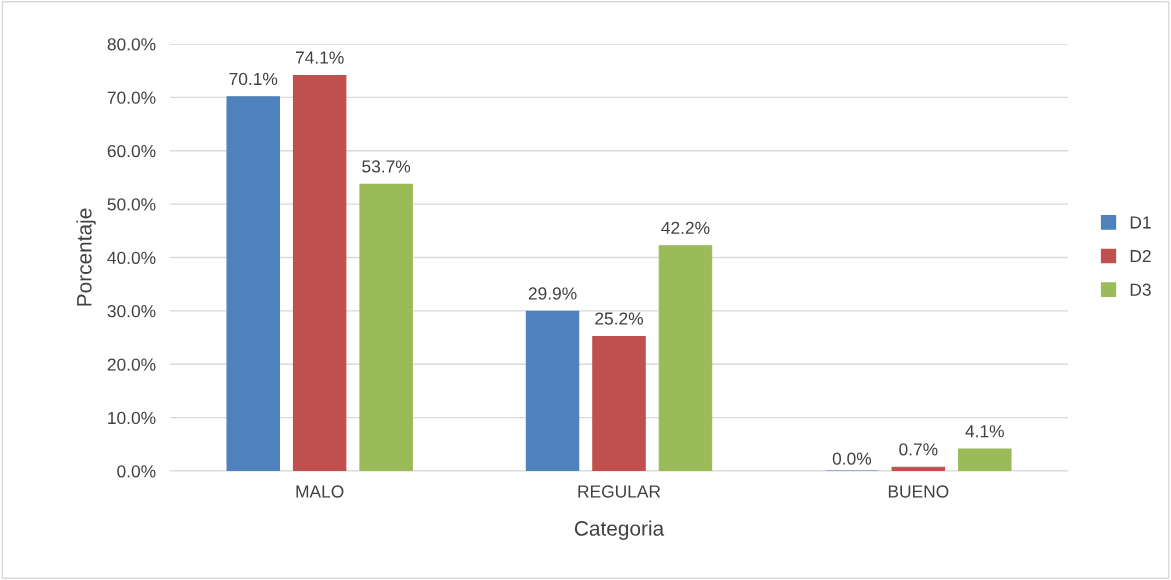 The height and width of the screenshot is (580, 1171). I want to click on data-label: 53.7%, so click(386, 166).